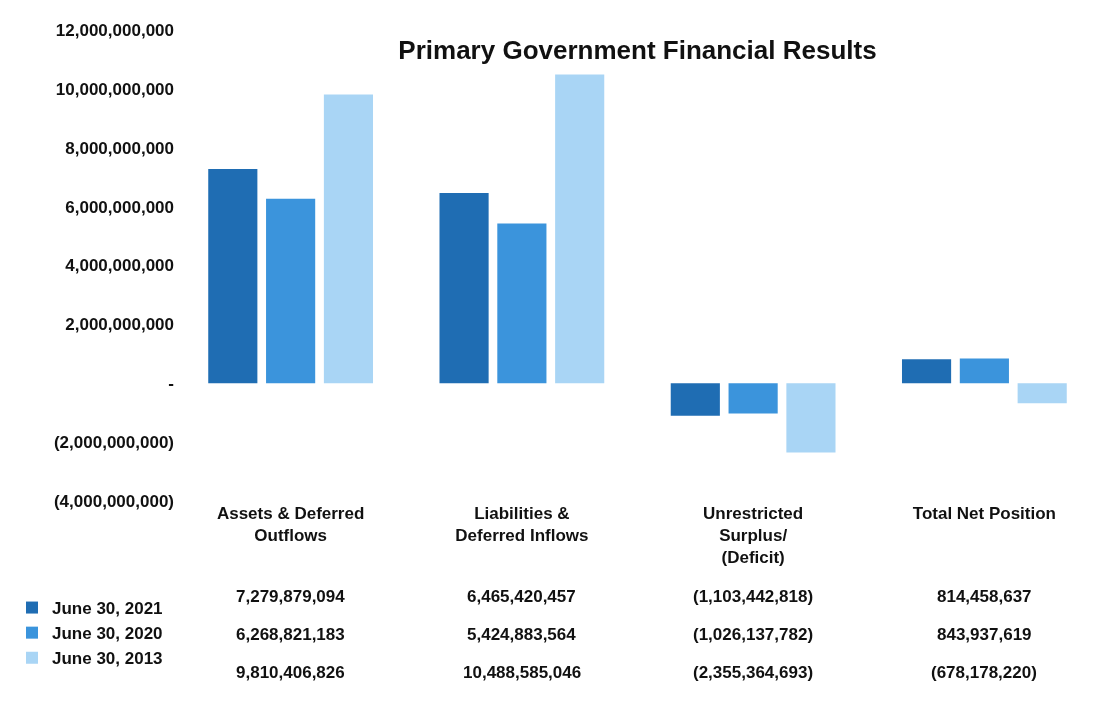 This screenshot has height=711, width=1115. Describe the element at coordinates (521, 596) in the screenshot. I see `data-label: 6,465,420,457` at that location.